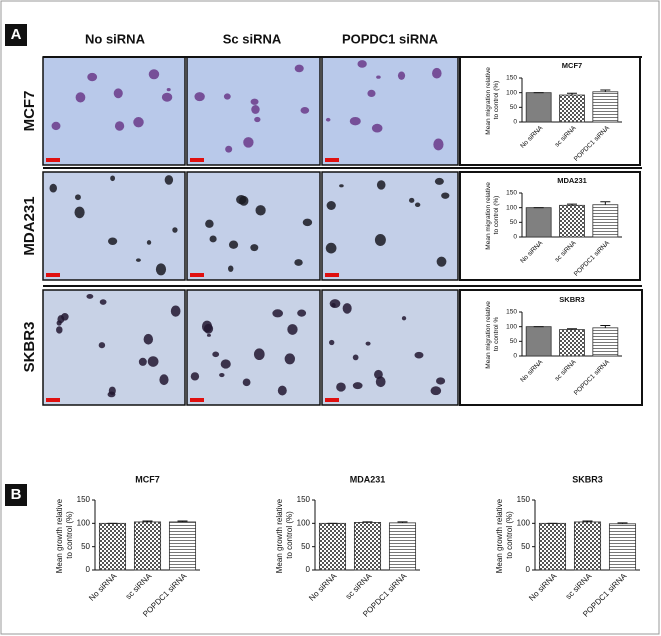 The width and height of the screenshot is (661, 636). I want to click on y-axis-label: Mean migration relative to control (%), so click(492, 99).